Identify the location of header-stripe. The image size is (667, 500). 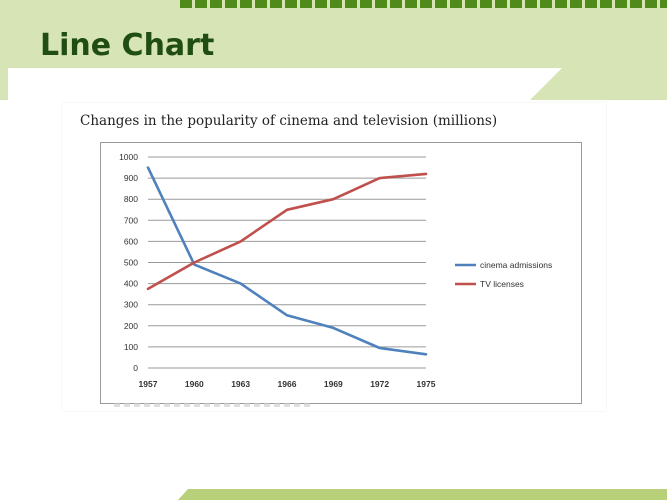
(423, 4).